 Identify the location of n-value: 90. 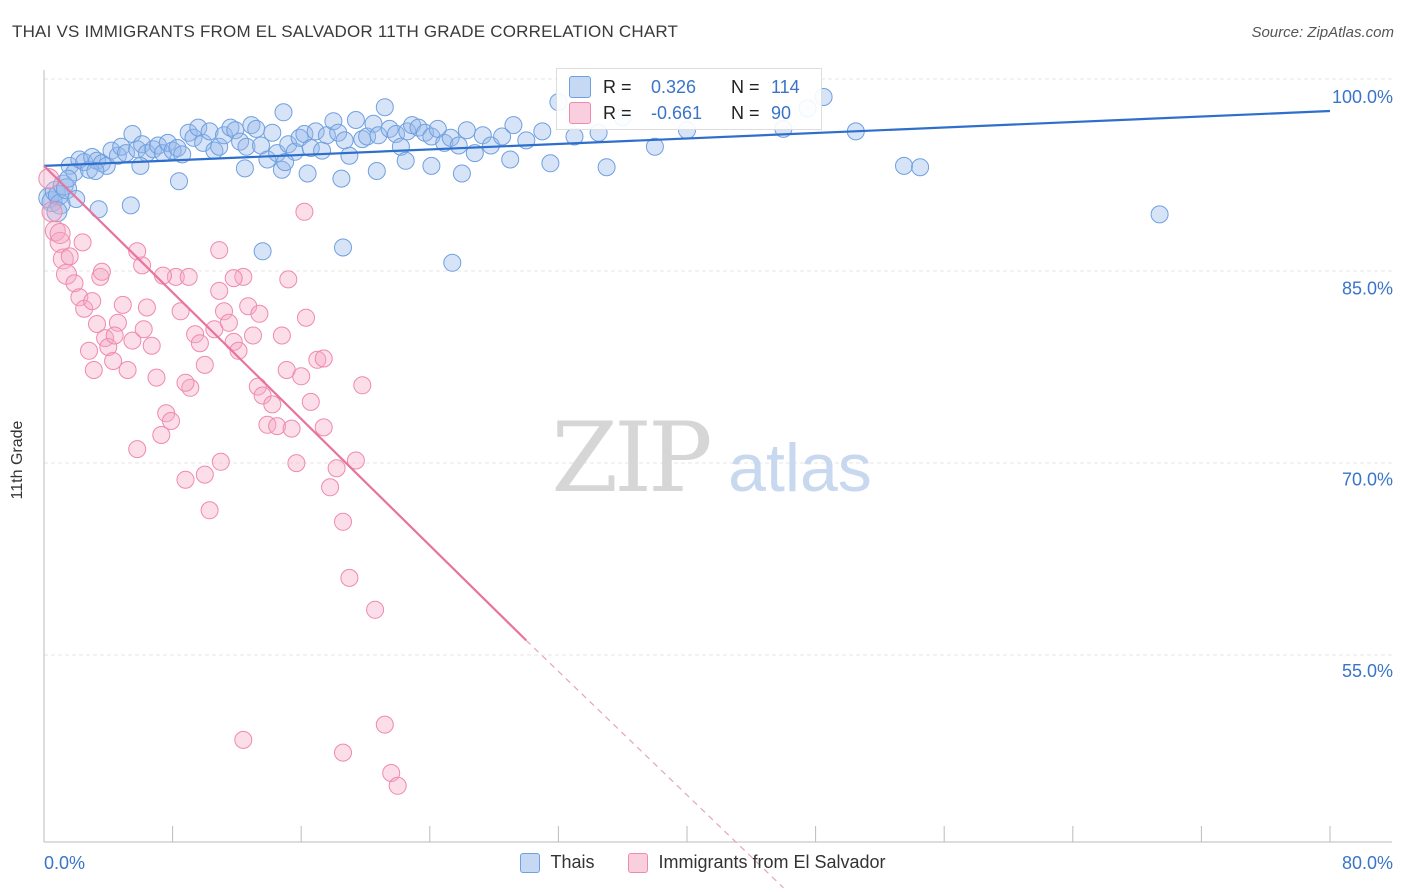
(781, 112).